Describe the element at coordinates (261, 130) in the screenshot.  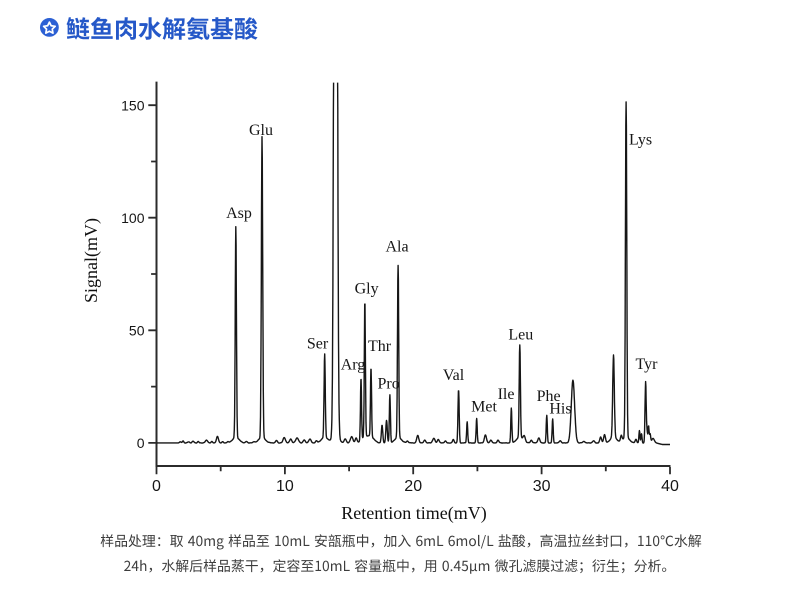
I see `svg-text: Glu` at that location.